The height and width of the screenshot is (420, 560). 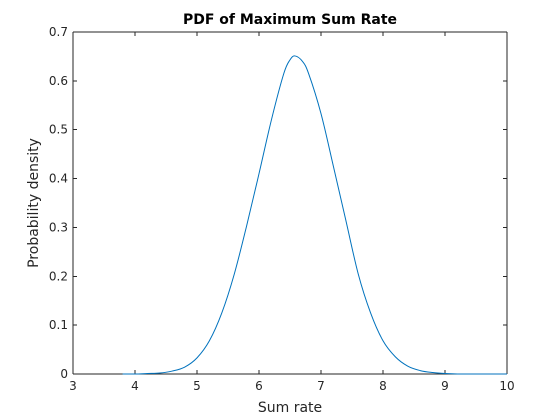 What do you see at coordinates (259, 386) in the screenshot?
I see `x-tick-label: 6` at bounding box center [259, 386].